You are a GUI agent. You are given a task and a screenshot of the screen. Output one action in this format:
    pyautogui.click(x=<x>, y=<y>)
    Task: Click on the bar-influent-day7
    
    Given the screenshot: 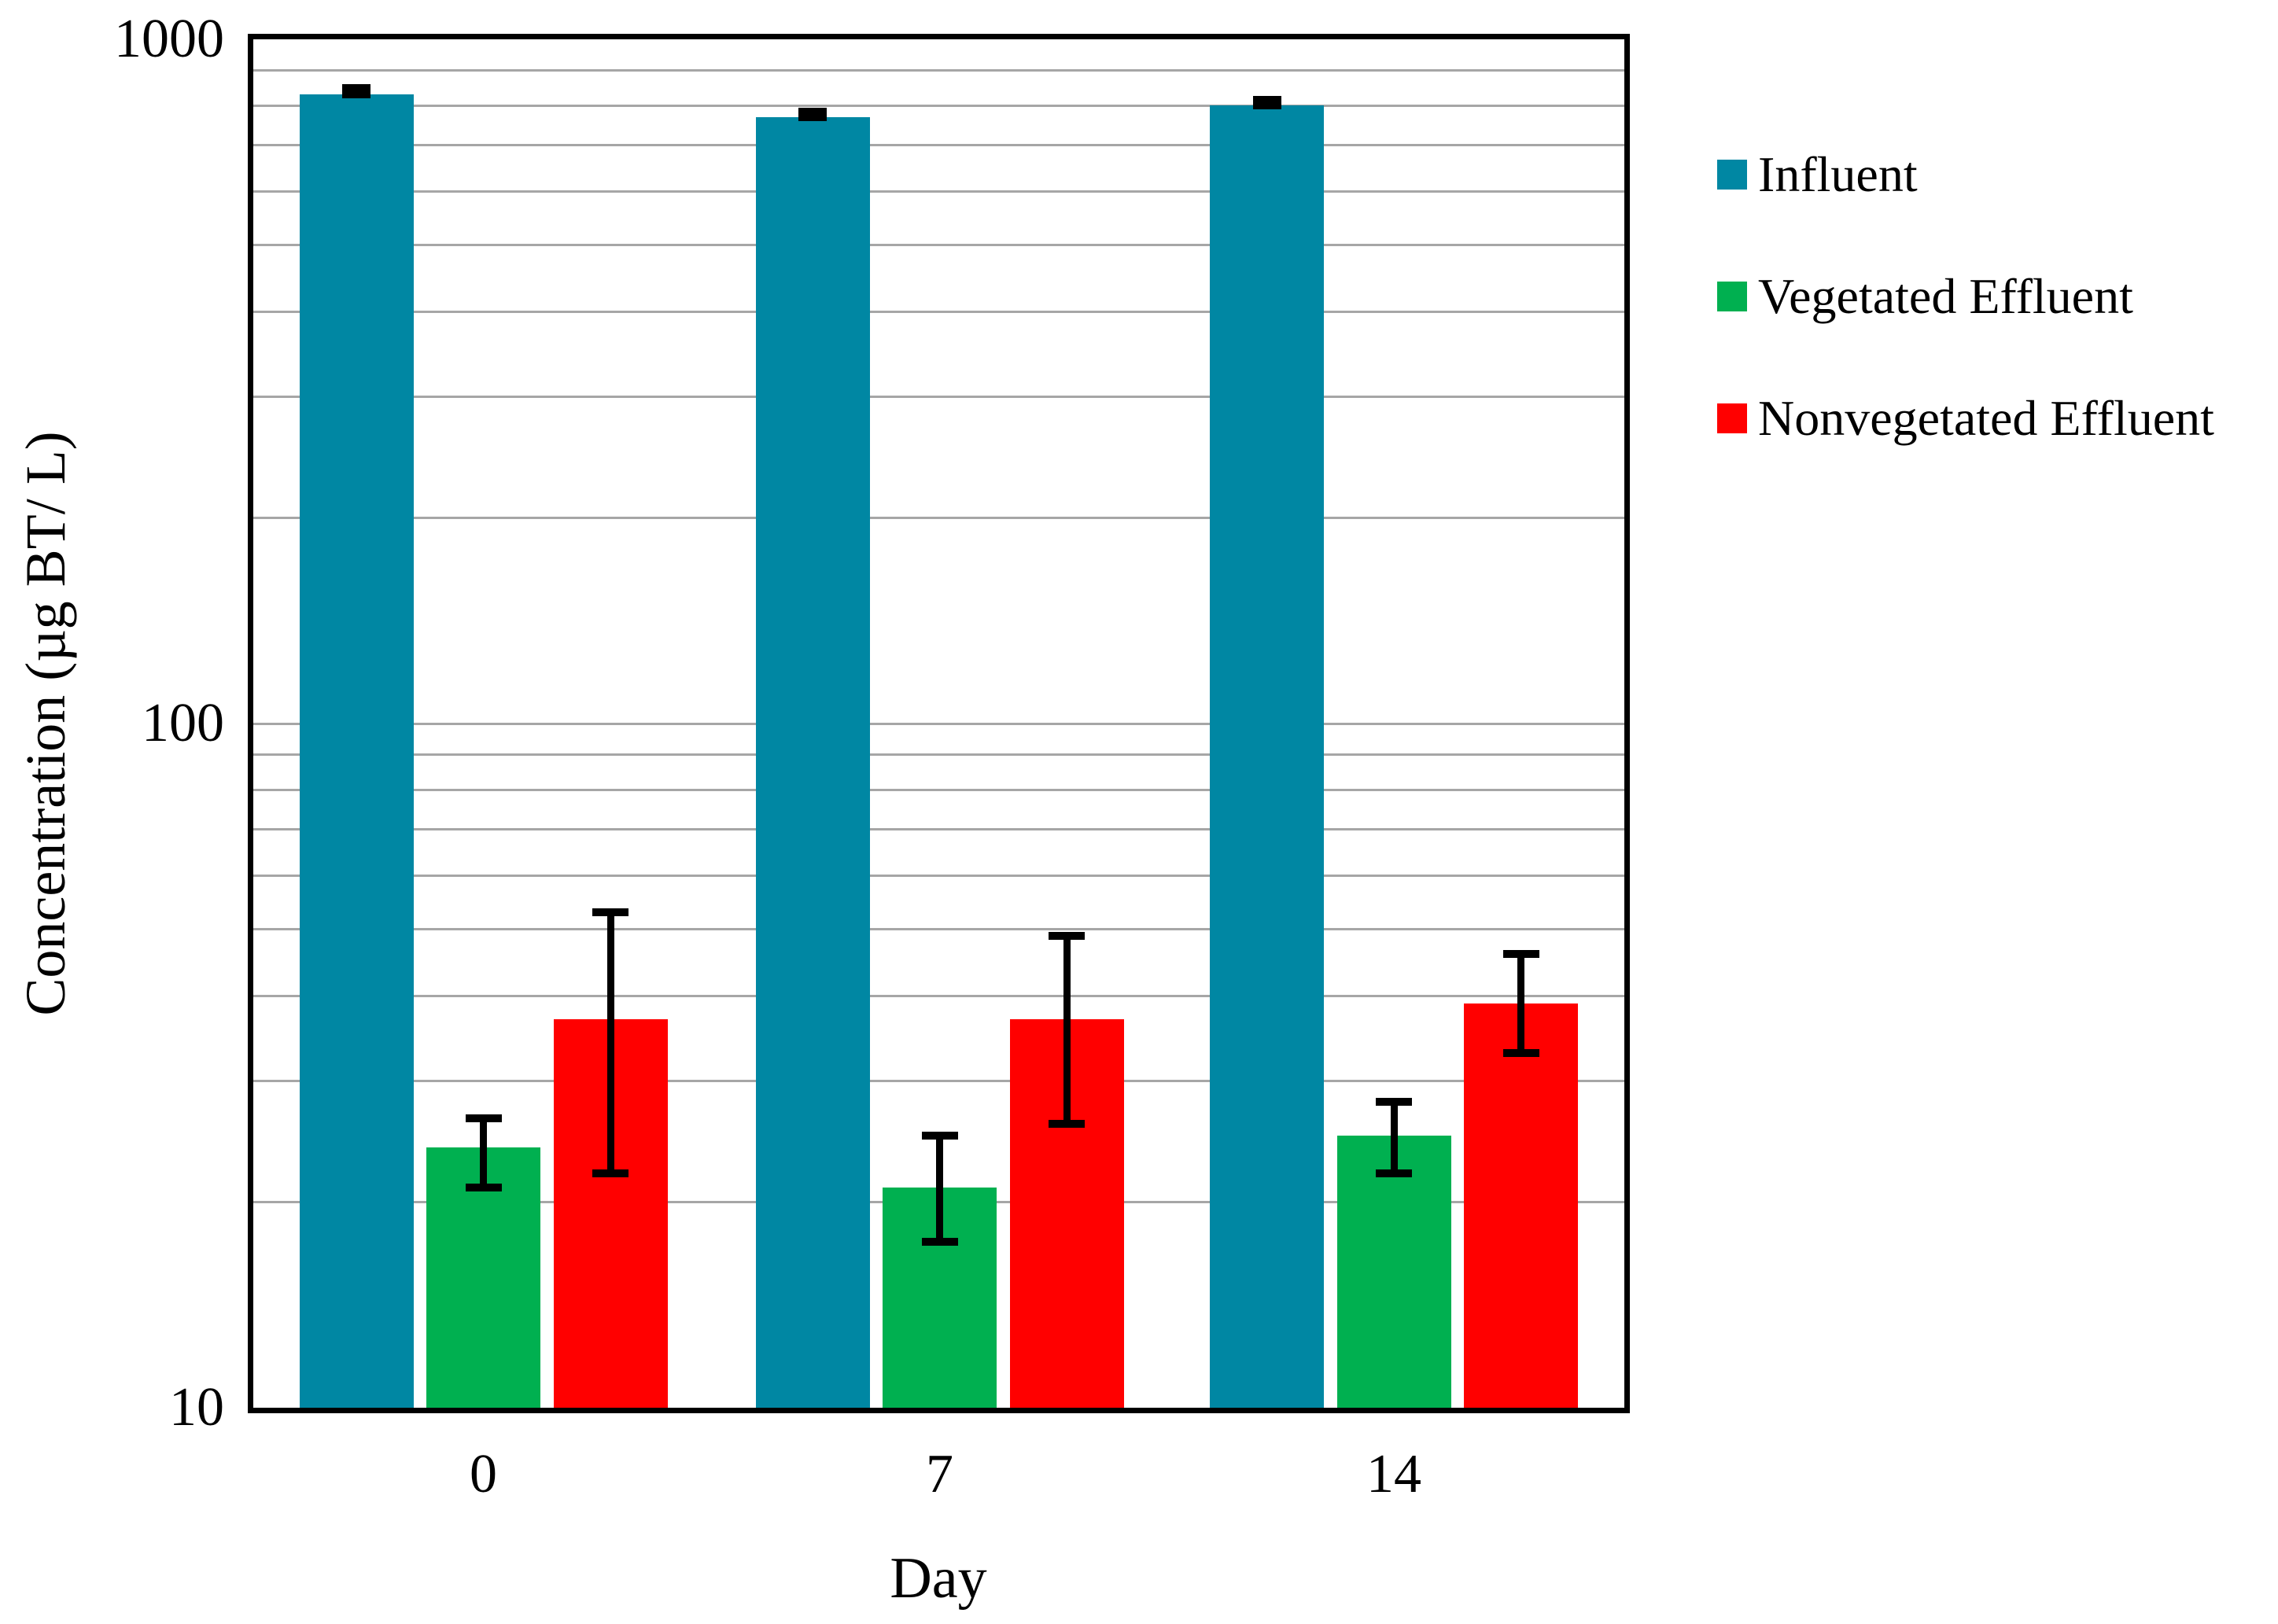 What is the action you would take?
    pyautogui.click(x=812, y=762)
    